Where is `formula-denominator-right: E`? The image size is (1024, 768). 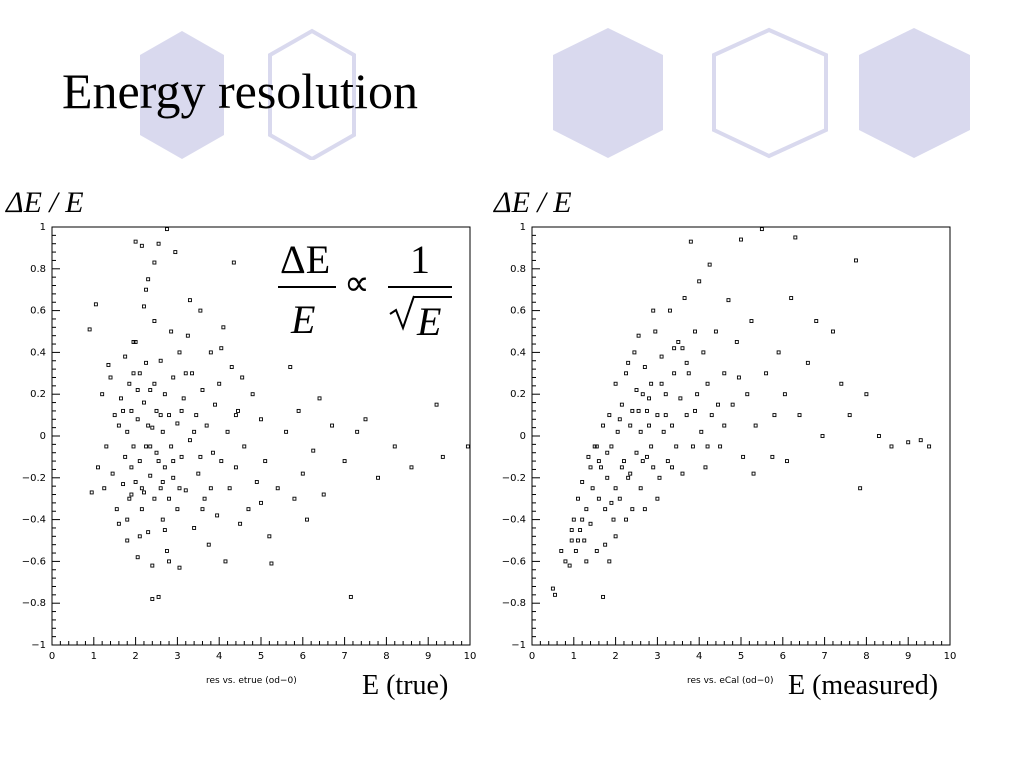
formula-denominator-right: E is located at coordinates (429, 321).